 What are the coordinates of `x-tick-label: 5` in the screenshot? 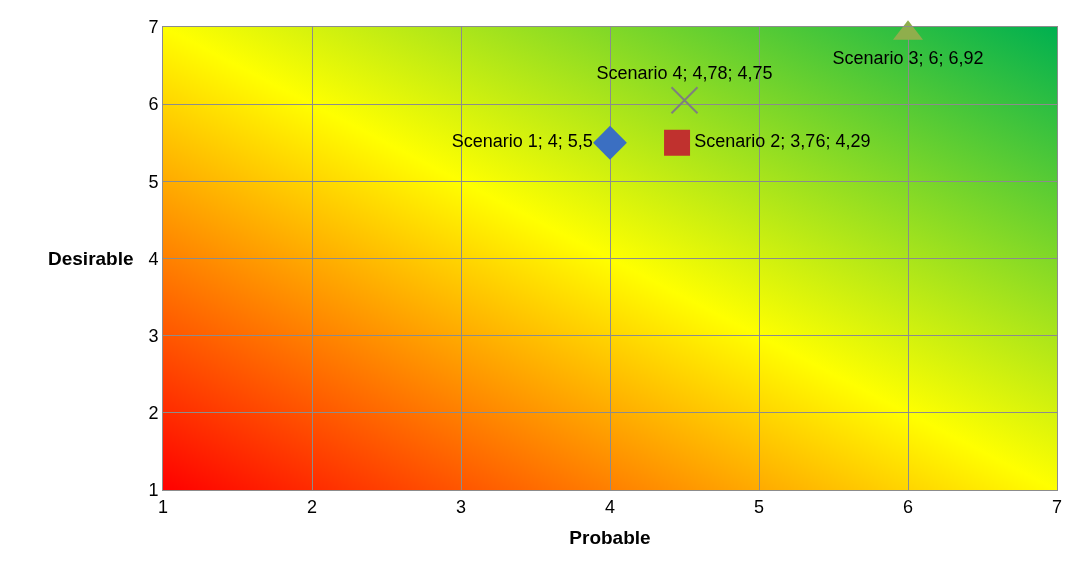 It's located at (759, 506).